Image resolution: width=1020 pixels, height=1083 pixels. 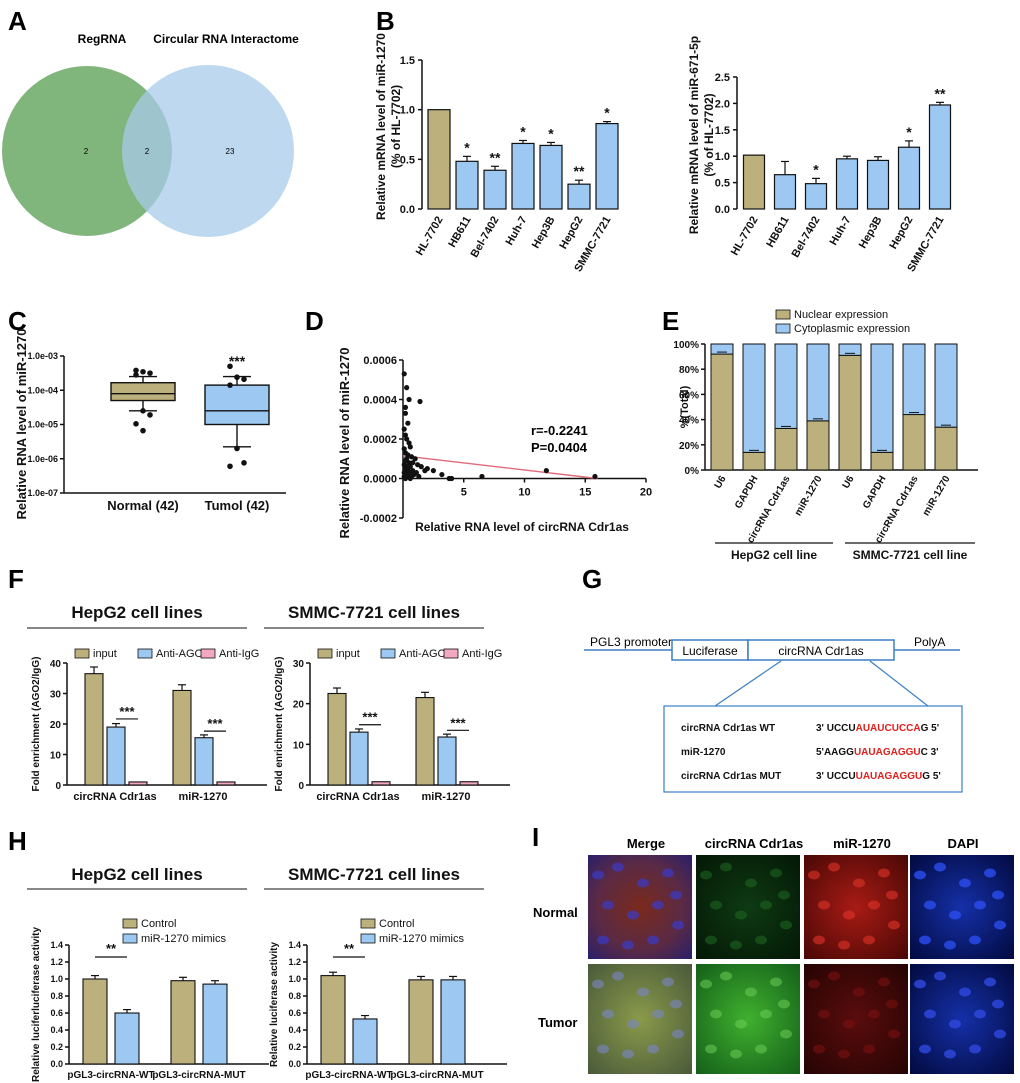 I want to click on y-tick-label: 0.0, so click(x=56, y=1064).